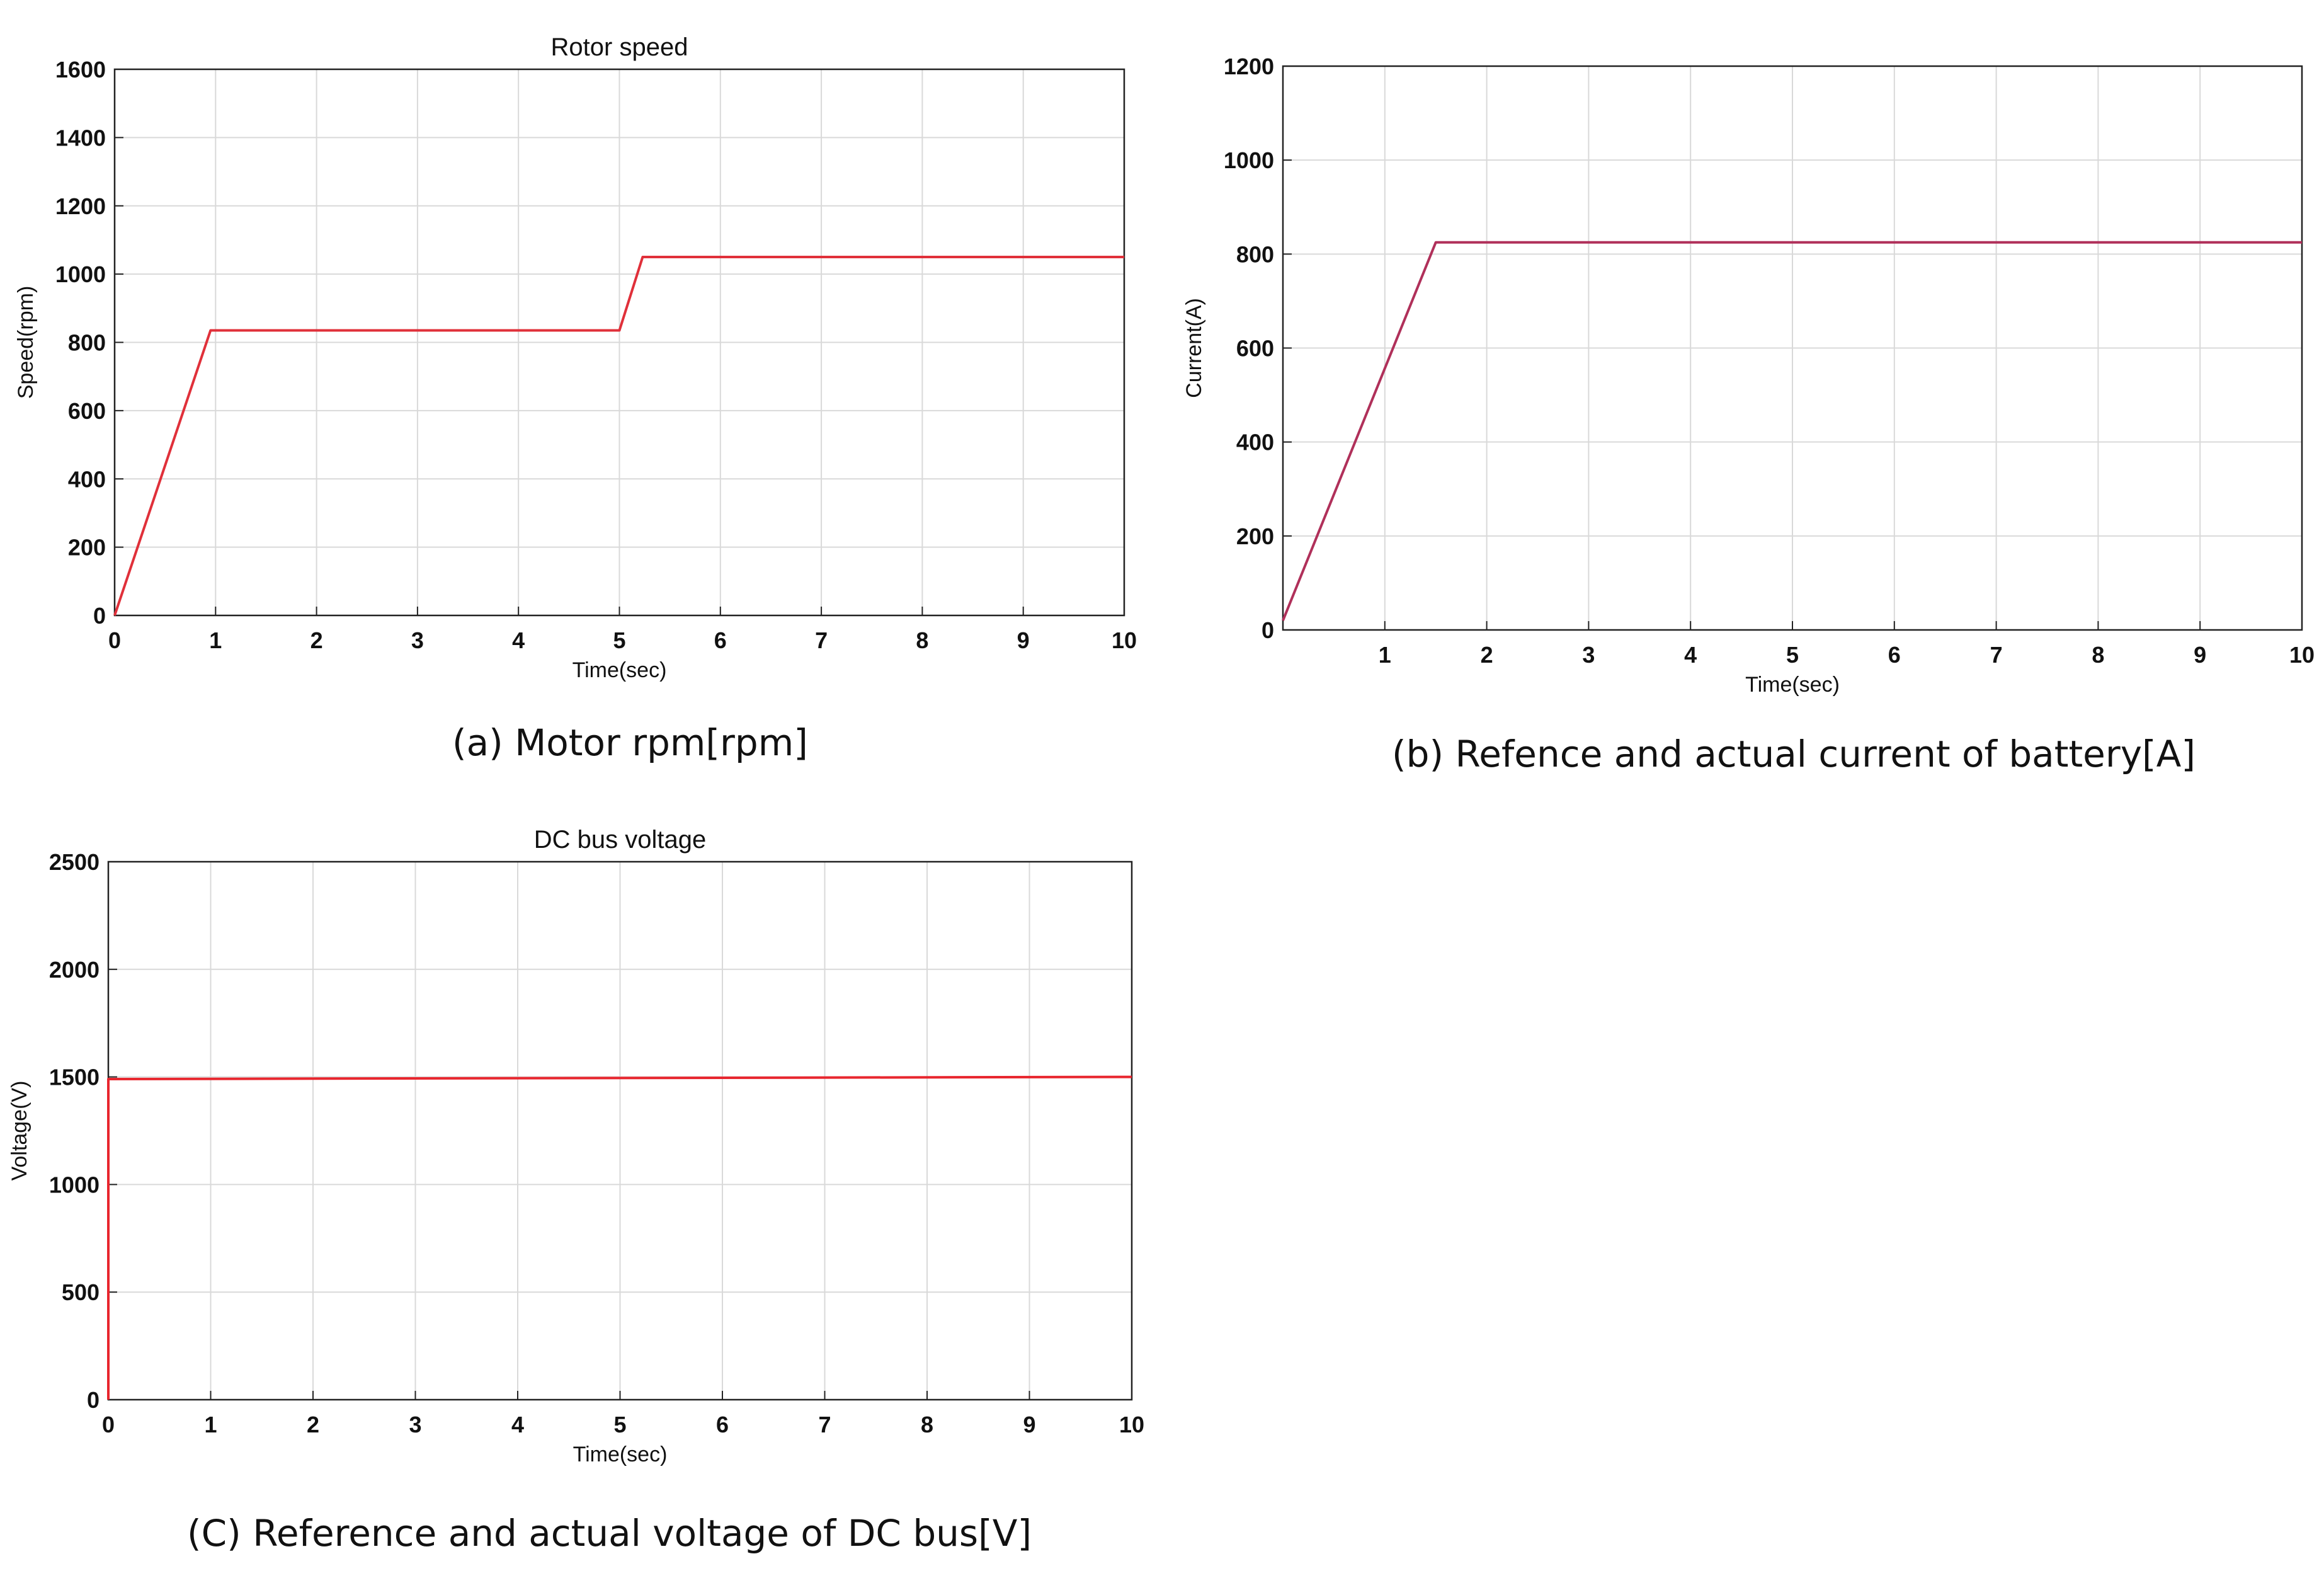  Describe the element at coordinates (630, 742) in the screenshot. I see `chart-caption-a: (a) Motor rpm[rpm]` at that location.